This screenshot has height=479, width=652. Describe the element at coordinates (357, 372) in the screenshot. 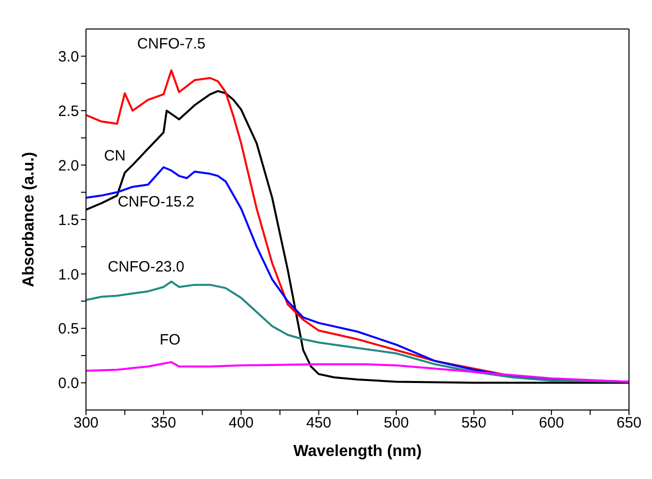

I see `line-series` at that location.